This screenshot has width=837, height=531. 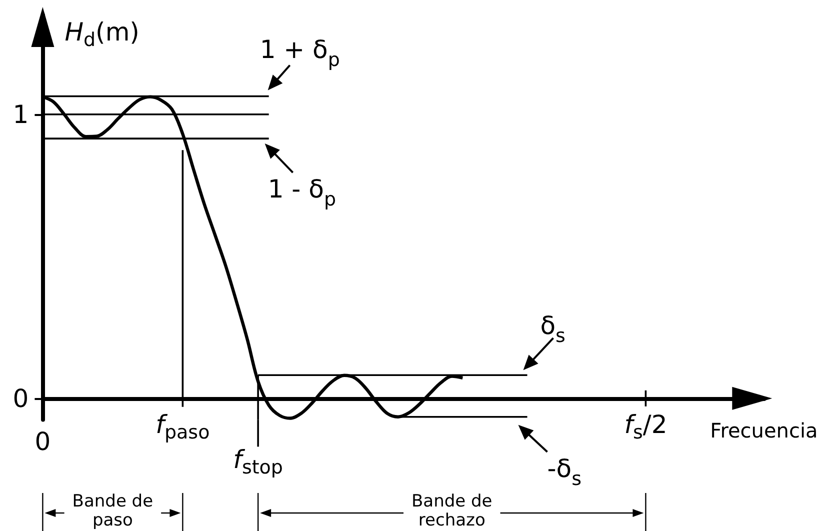 I want to click on y-tick-label: 1, so click(x=20, y=114).